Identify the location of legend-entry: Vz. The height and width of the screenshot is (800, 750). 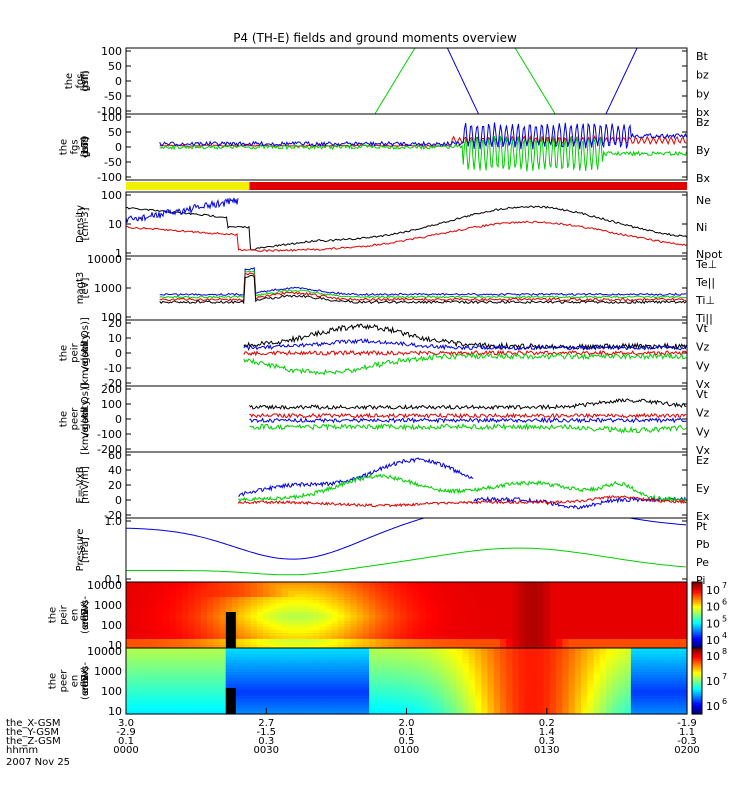
(703, 347).